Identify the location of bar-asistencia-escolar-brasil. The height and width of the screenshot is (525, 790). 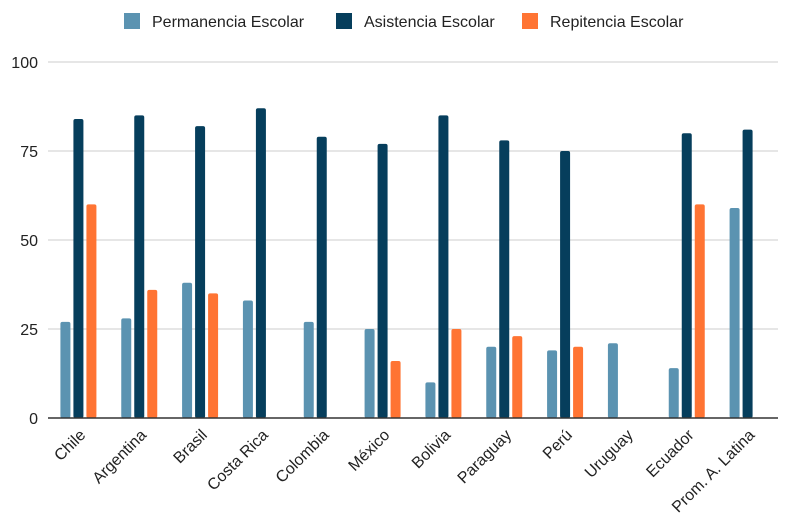
(200, 272).